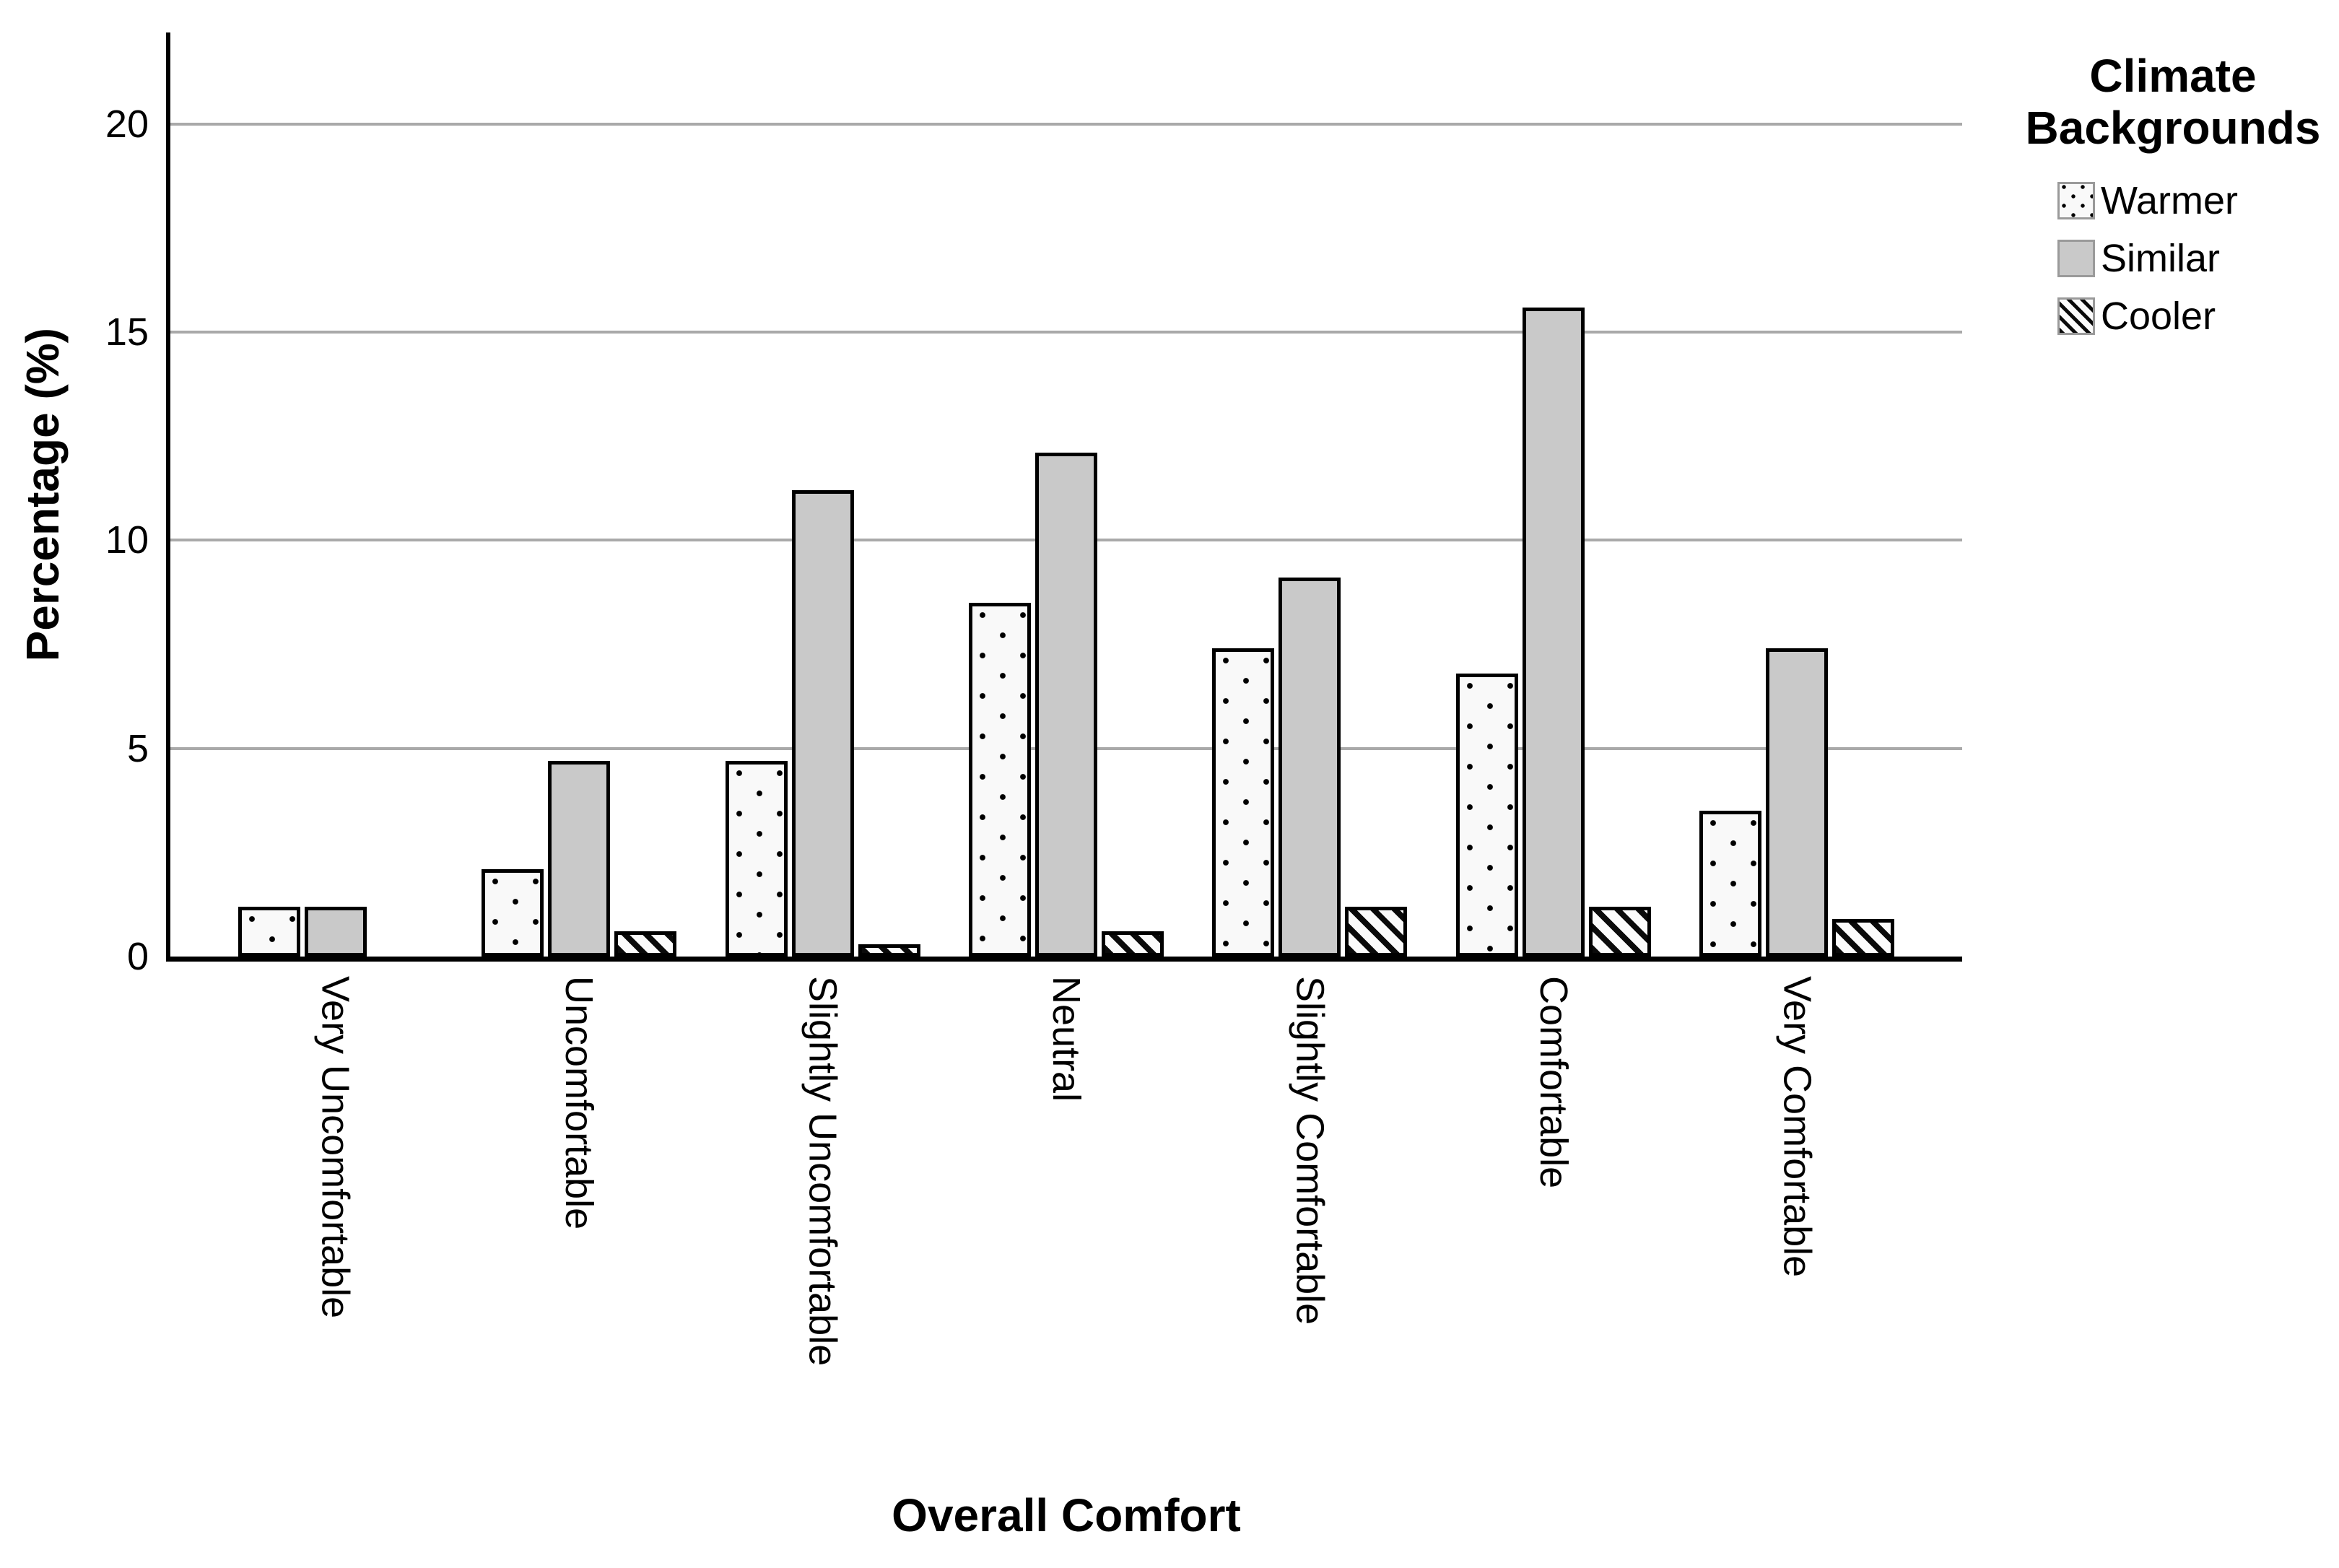 The width and height of the screenshot is (2339, 1568). What do you see at coordinates (2076, 316) in the screenshot?
I see `cooler-hatch-swatch-icon` at bounding box center [2076, 316].